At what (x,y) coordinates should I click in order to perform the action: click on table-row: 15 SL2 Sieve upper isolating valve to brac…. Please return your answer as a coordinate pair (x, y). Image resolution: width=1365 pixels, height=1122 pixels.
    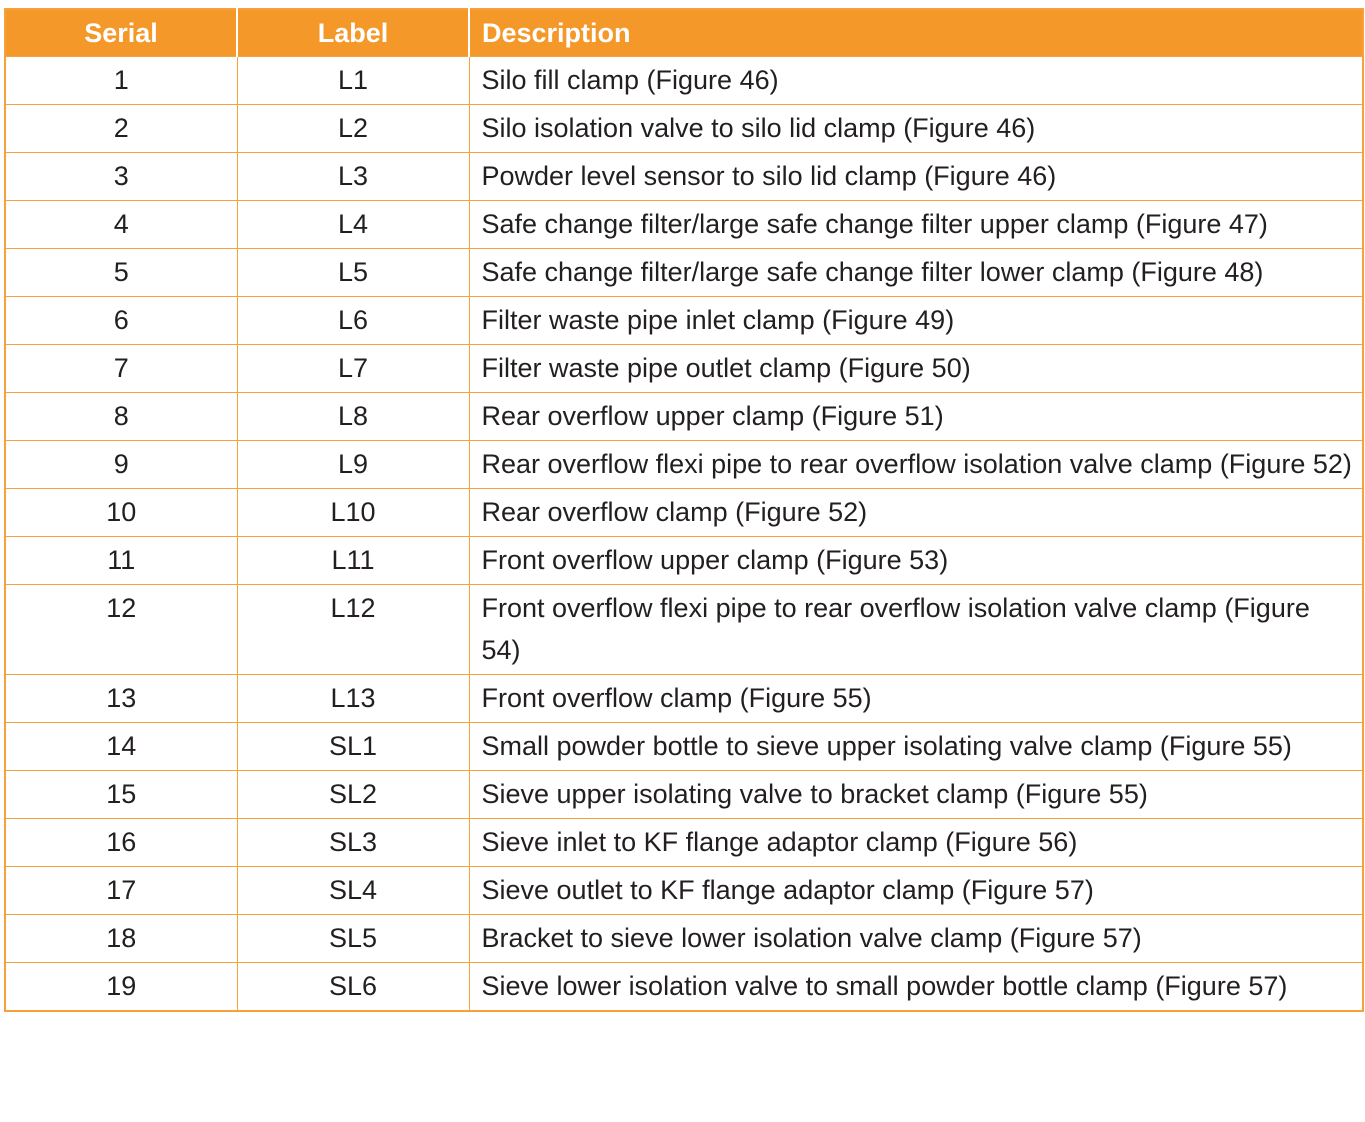
    Looking at the image, I should click on (684, 794).